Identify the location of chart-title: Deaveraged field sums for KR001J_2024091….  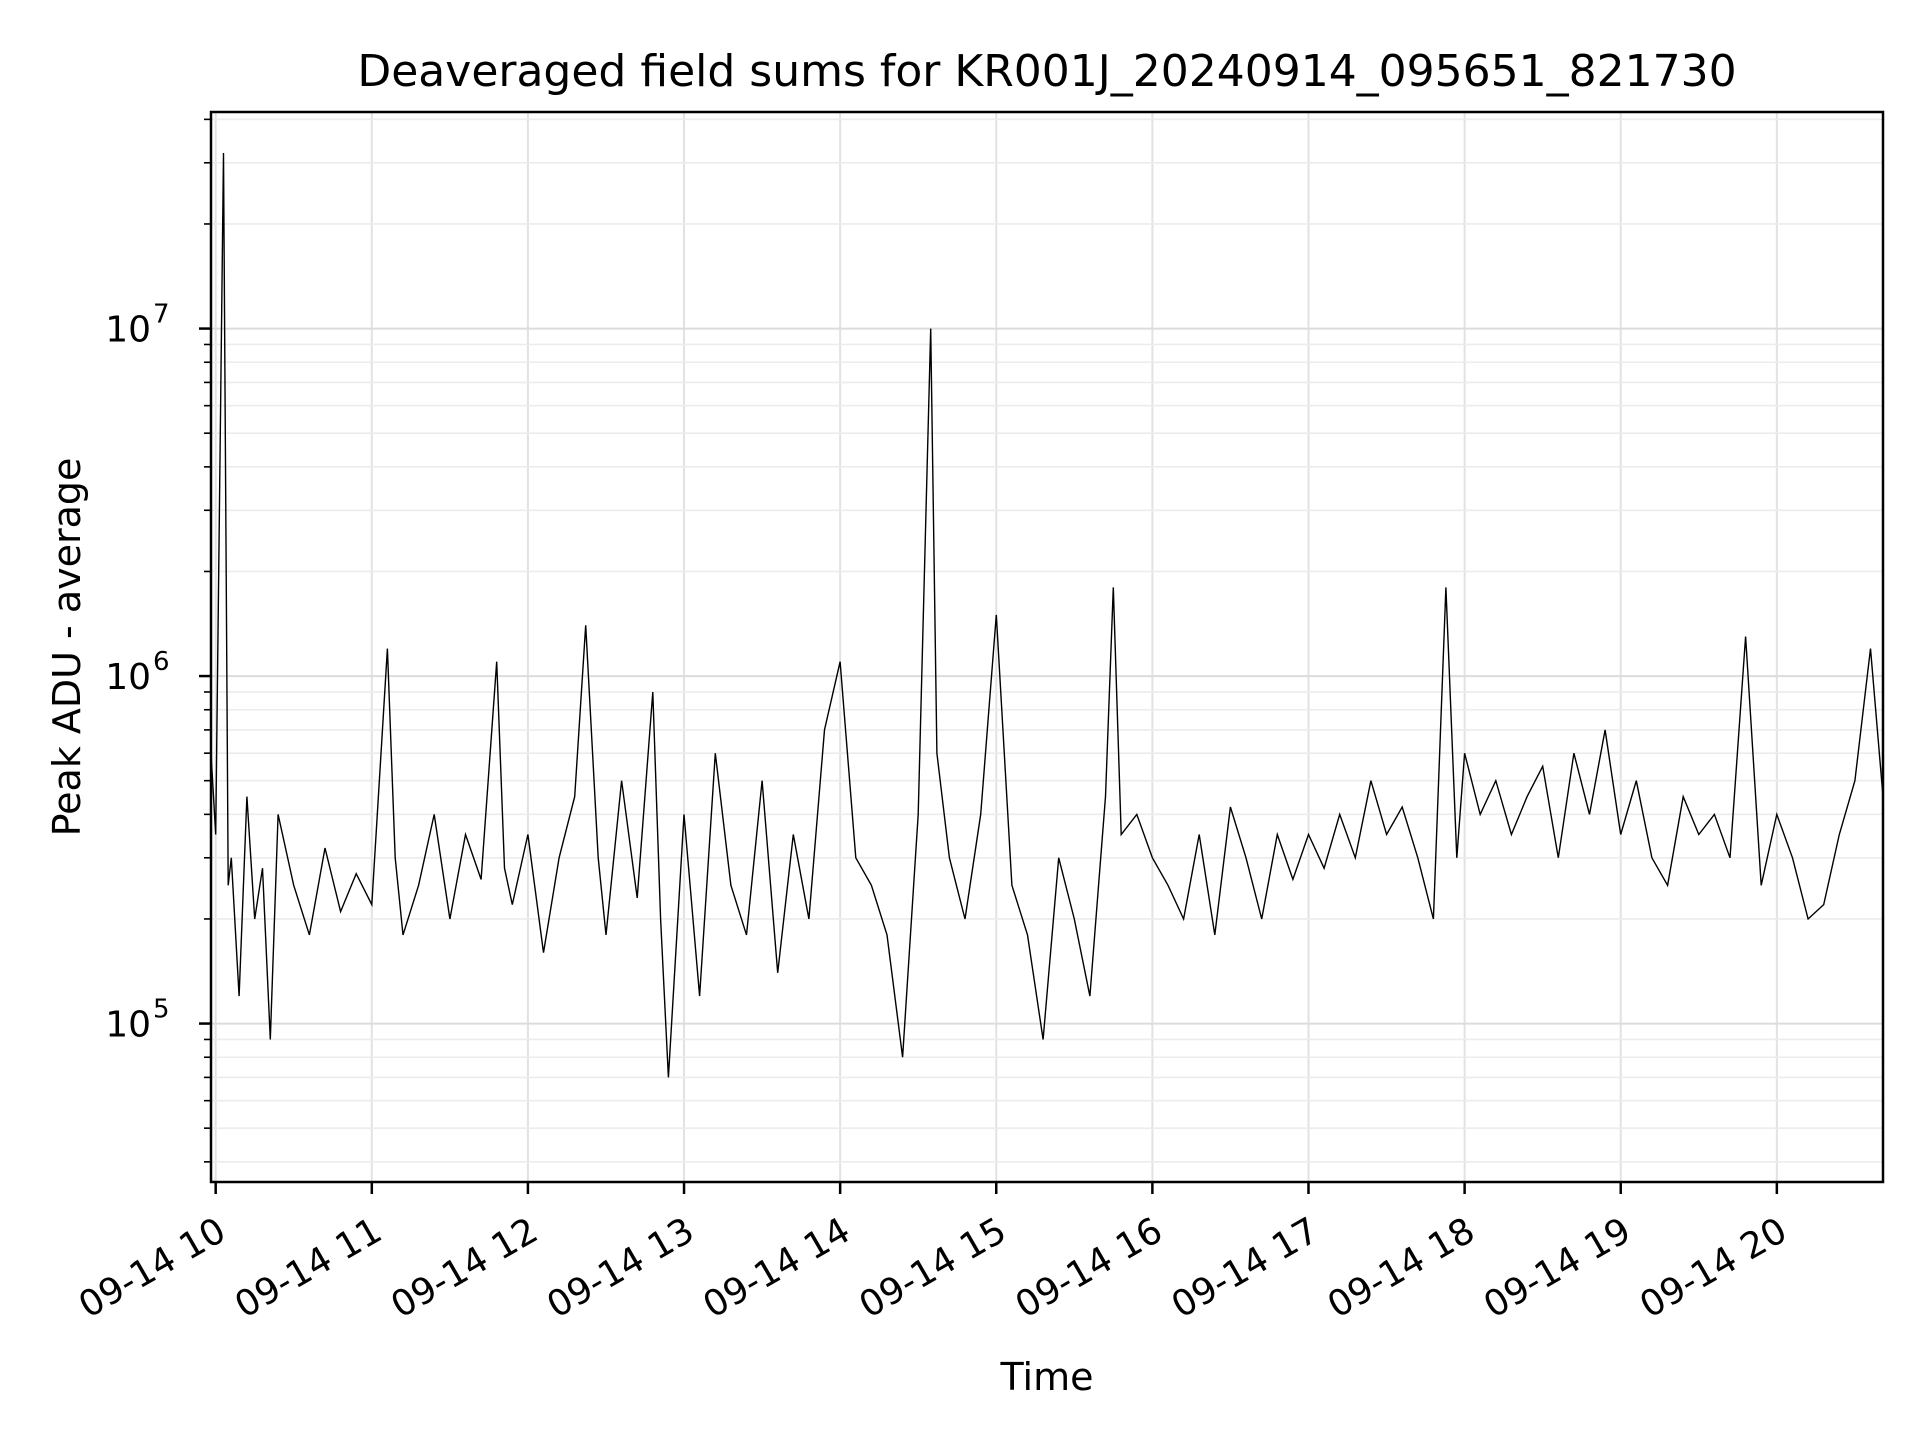
(1046, 71).